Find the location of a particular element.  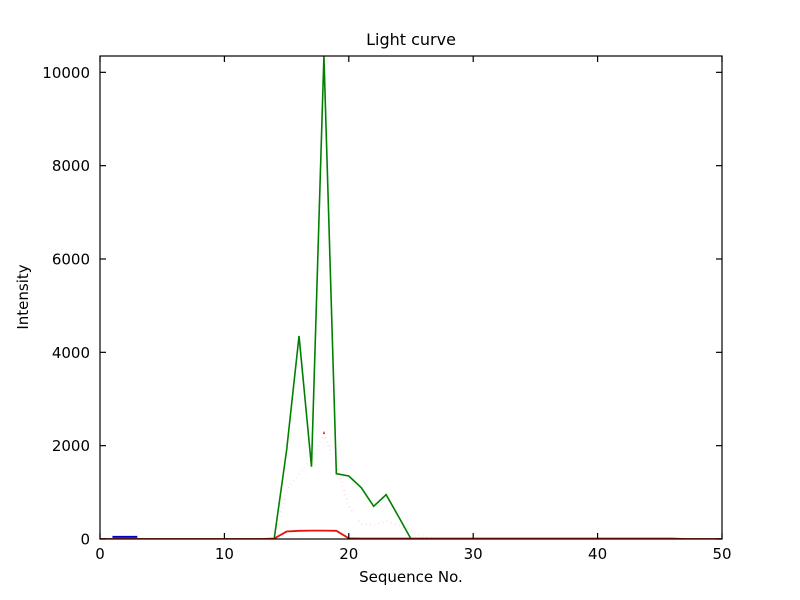

y-tick-label: 10000 is located at coordinates (66, 73).